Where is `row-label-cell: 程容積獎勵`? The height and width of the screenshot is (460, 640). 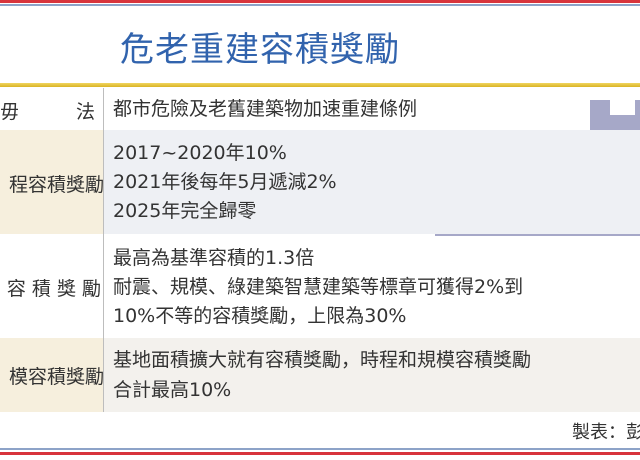 row-label-cell: 程容積獎勵 is located at coordinates (52, 182).